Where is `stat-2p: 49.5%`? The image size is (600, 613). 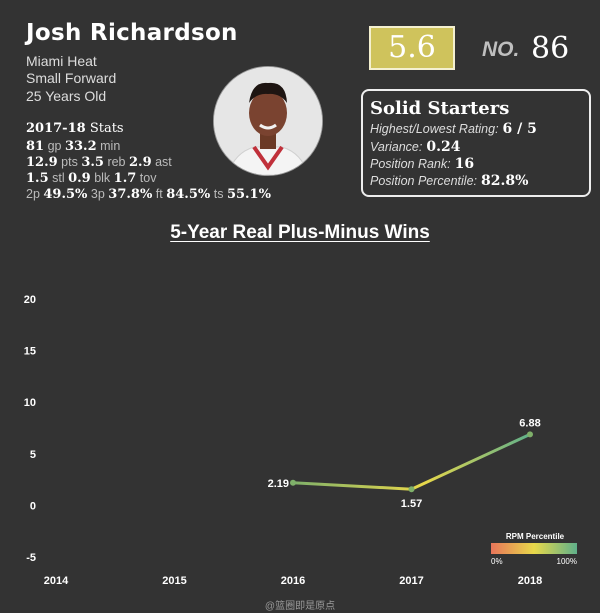 stat-2p: 49.5% is located at coordinates (65, 194).